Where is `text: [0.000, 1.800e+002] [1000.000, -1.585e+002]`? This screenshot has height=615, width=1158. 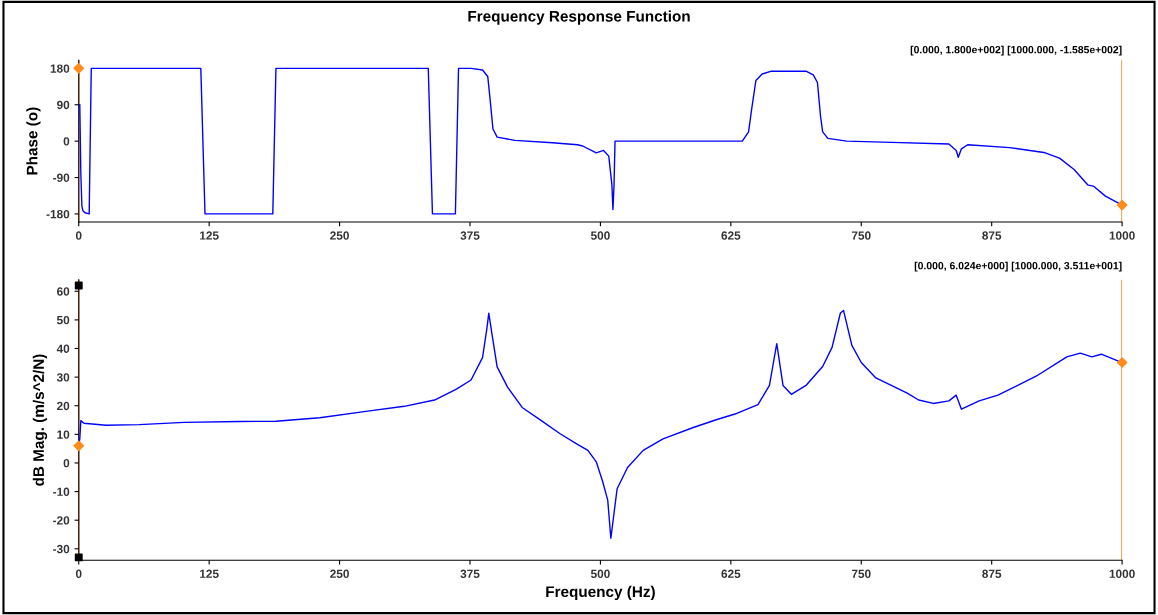
text: [0.000, 1.800e+002] [1000.000, -1.585e+002] is located at coordinates (1016, 50).